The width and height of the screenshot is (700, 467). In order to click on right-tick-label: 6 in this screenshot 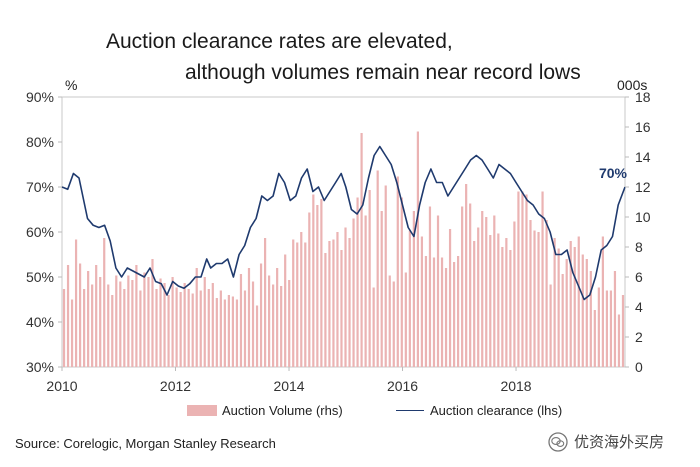, I will do `click(639, 277)`.